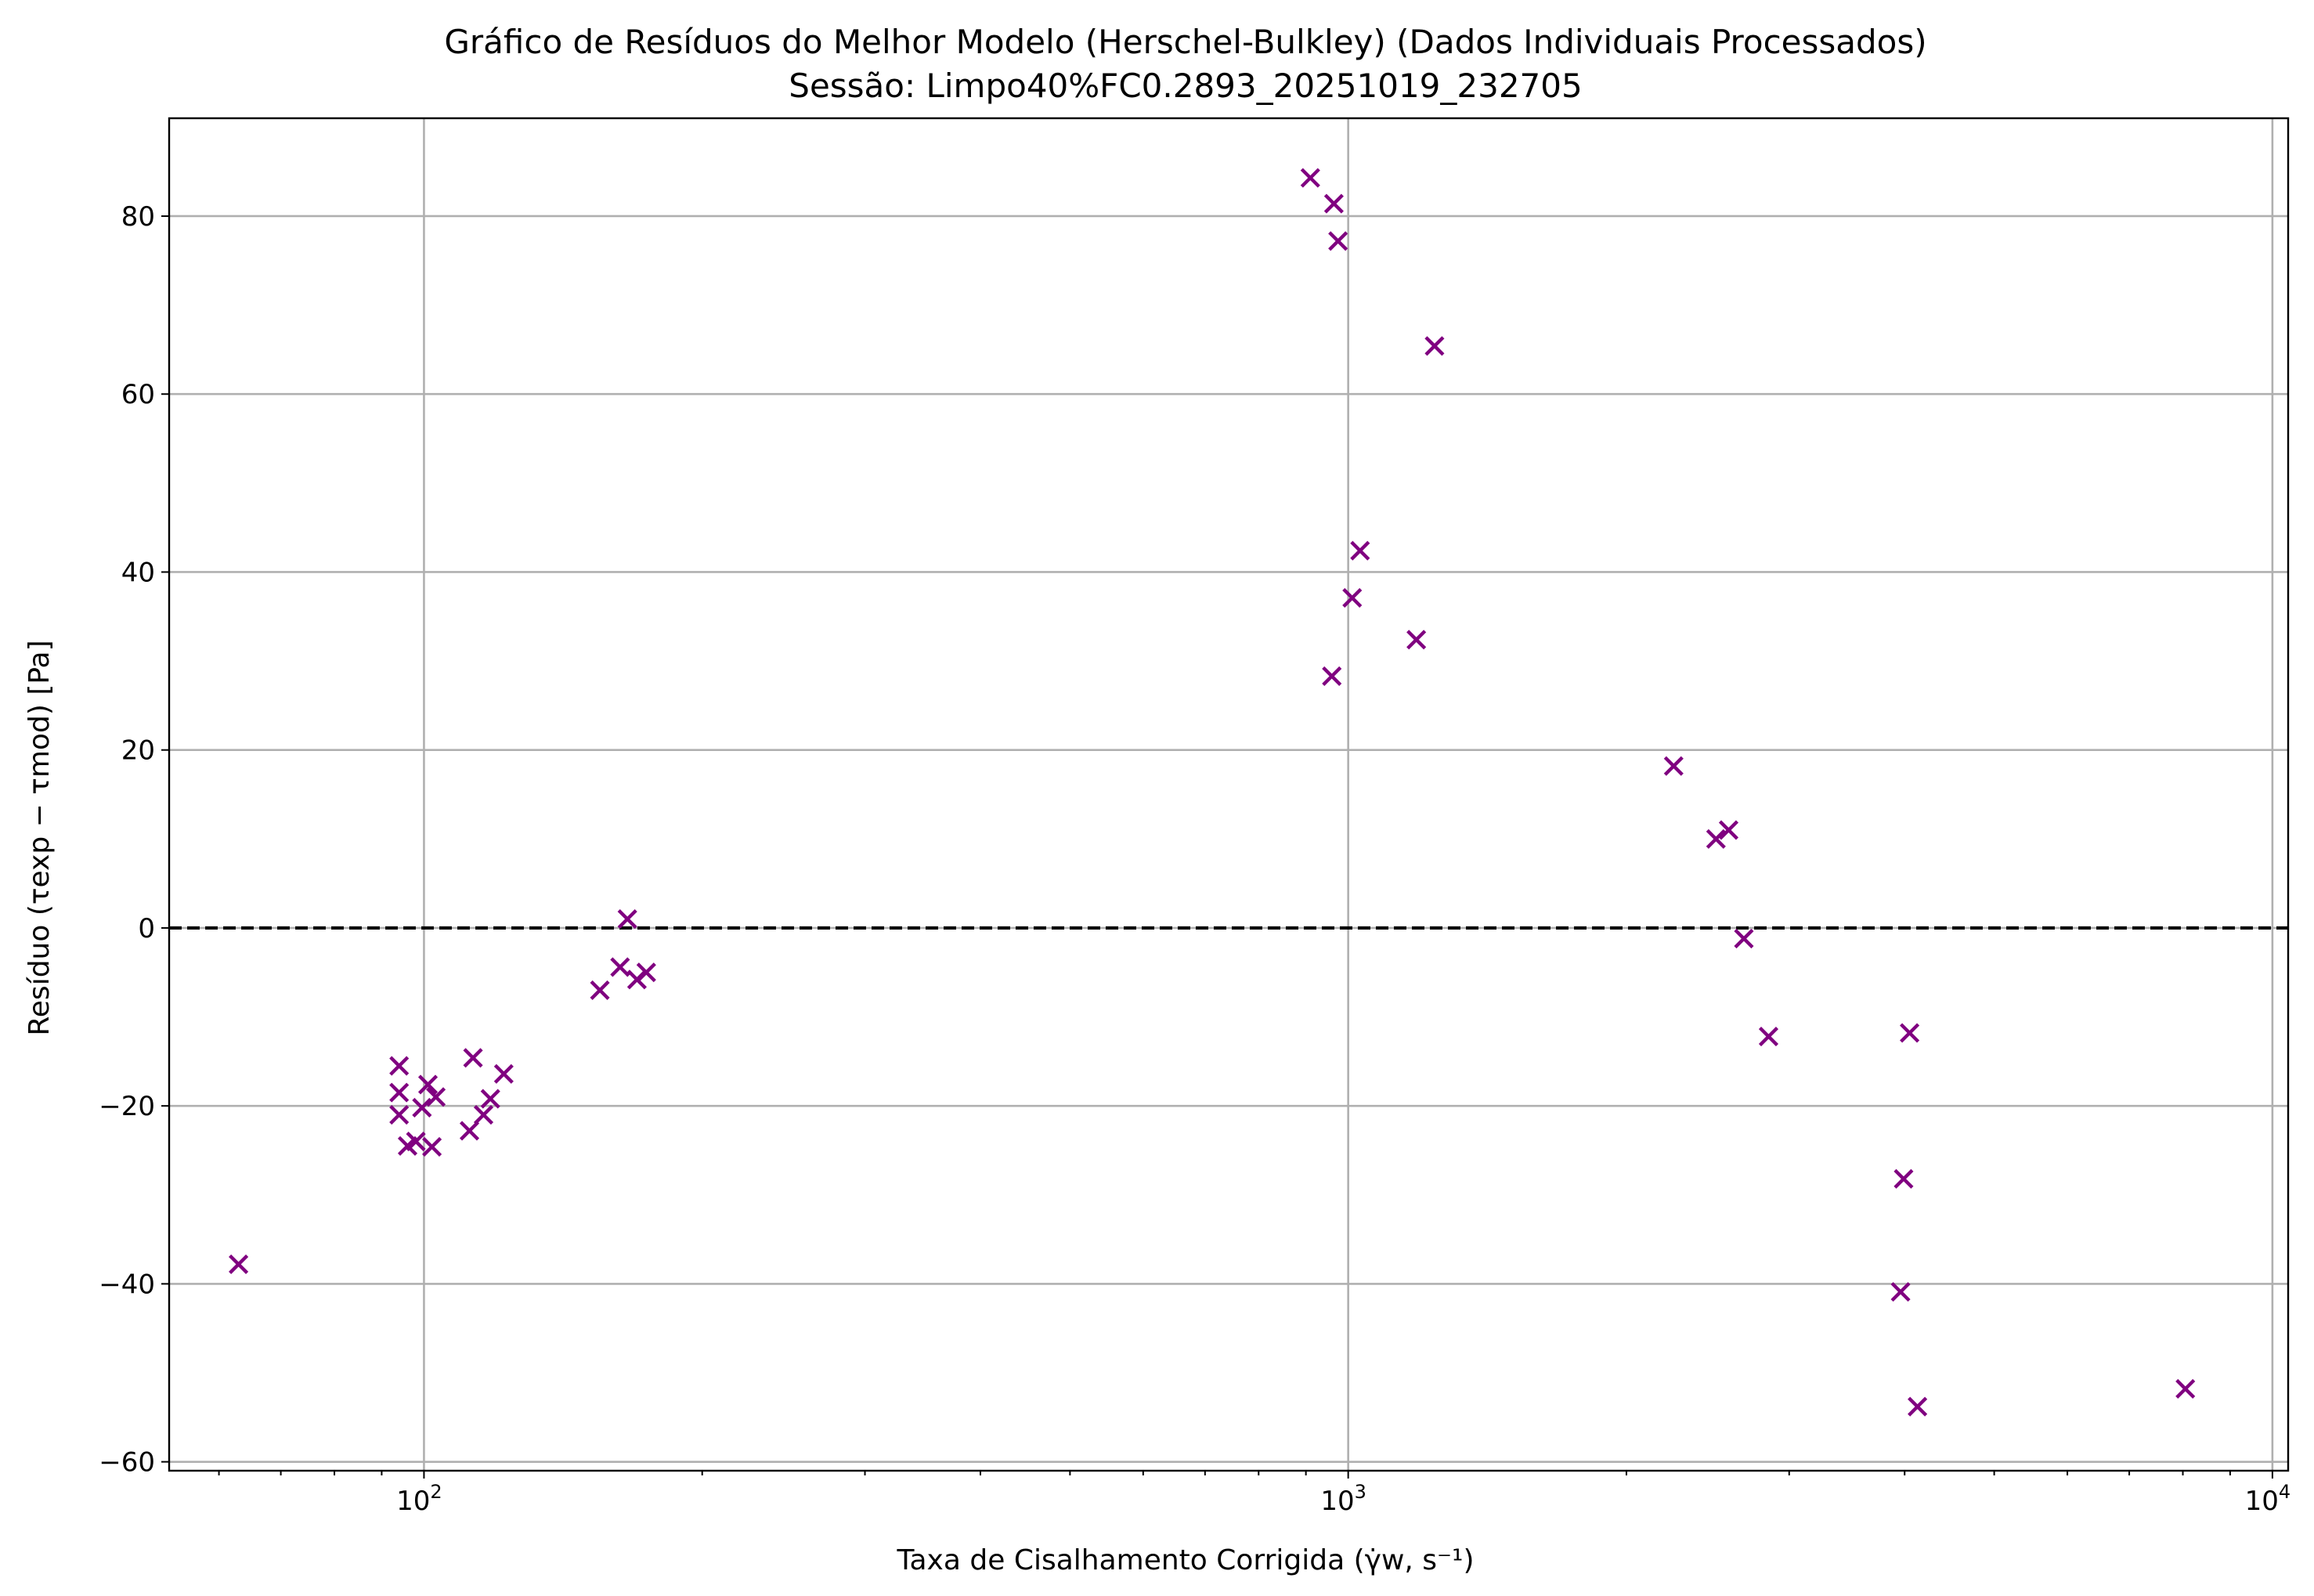 The image size is (2314, 1596). I want to click on chart-subtitle: Sessão: Limpo40%FC0.2893_20251019_232705, so click(1185, 86).